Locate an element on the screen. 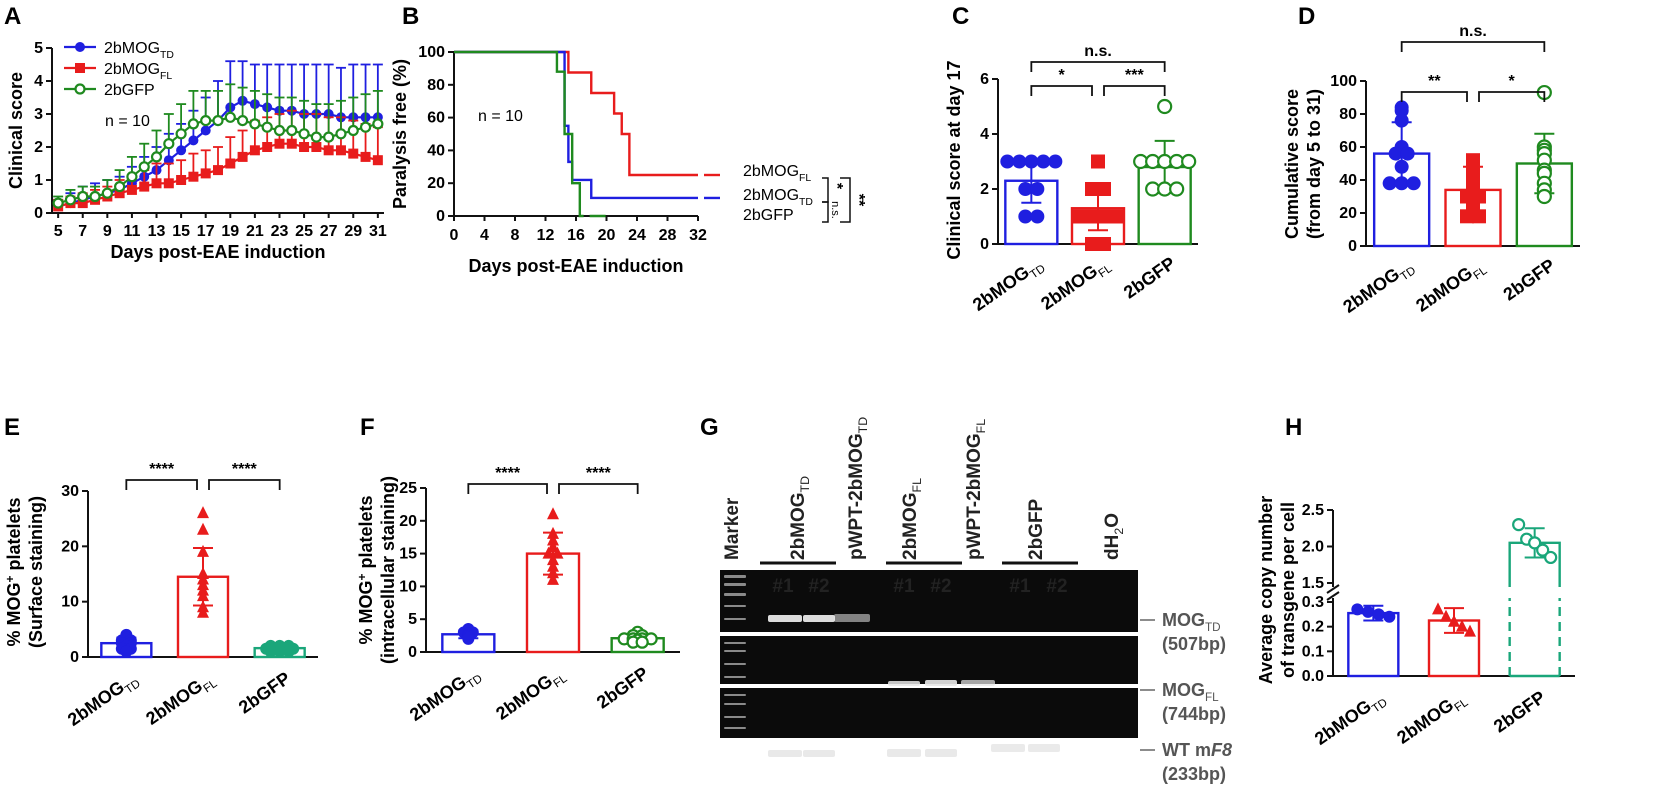 This screenshot has width=1654, height=807. dna-band is located at coordinates (978, 683).